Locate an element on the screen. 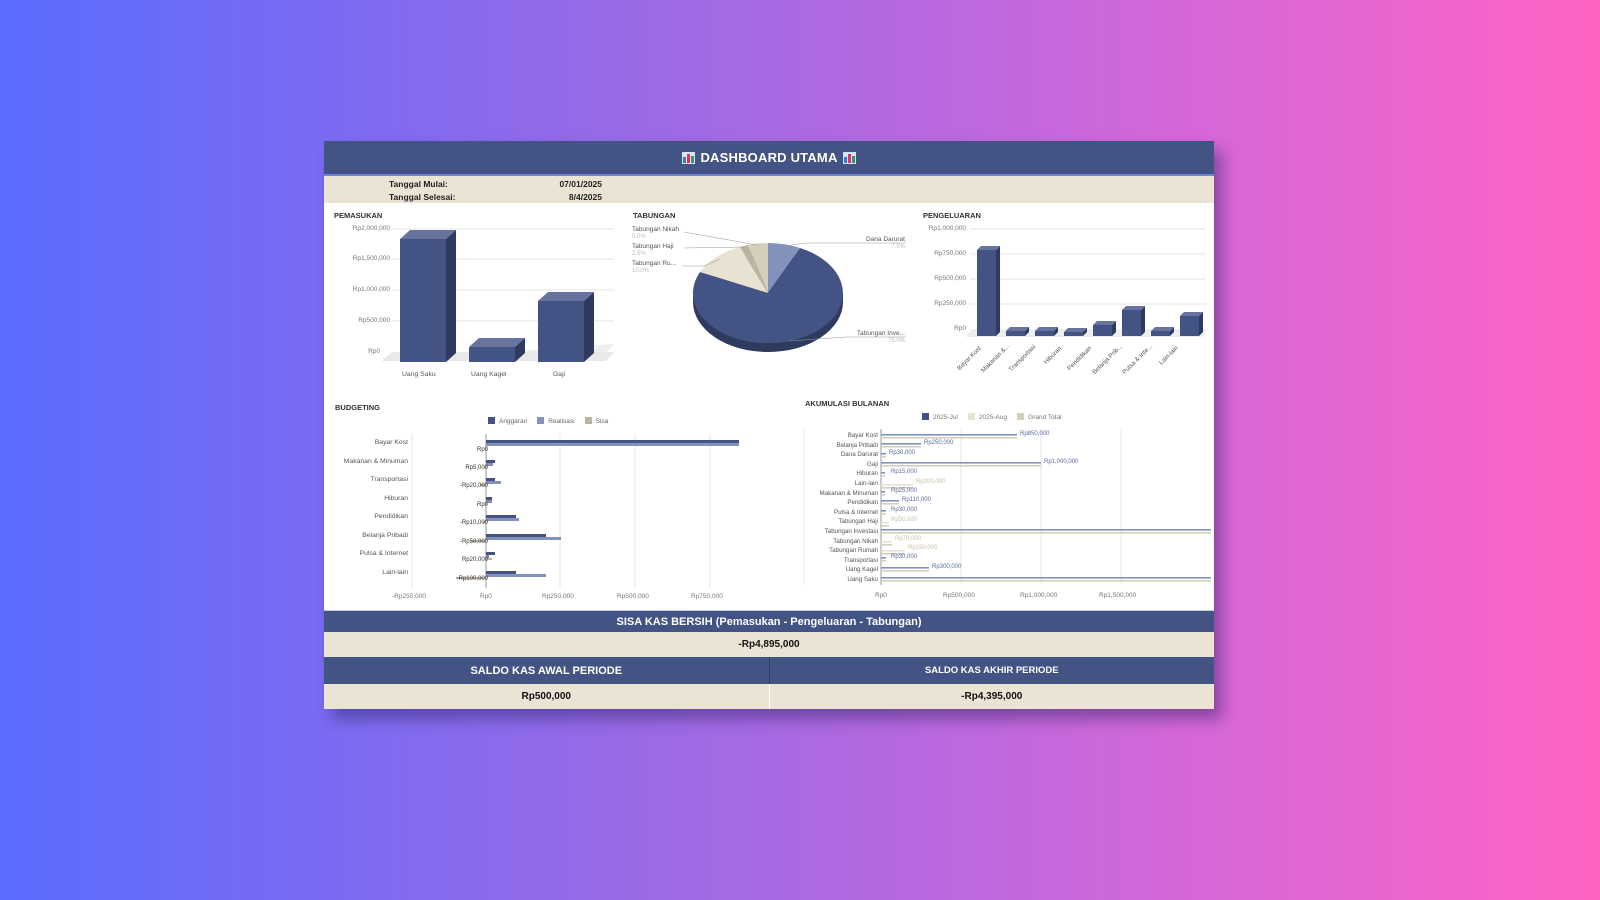 The height and width of the screenshot is (900, 1600). end-date-label: Tanggal Selesai: is located at coordinates (422, 197).